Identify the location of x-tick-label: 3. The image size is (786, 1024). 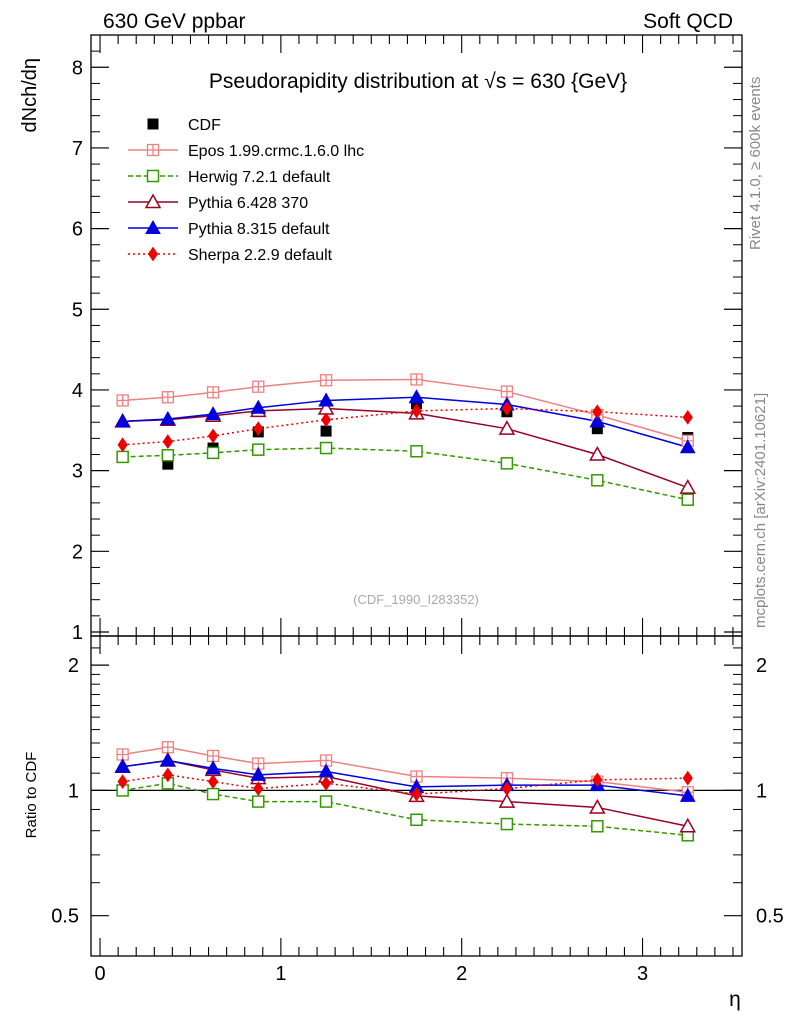
(642, 974).